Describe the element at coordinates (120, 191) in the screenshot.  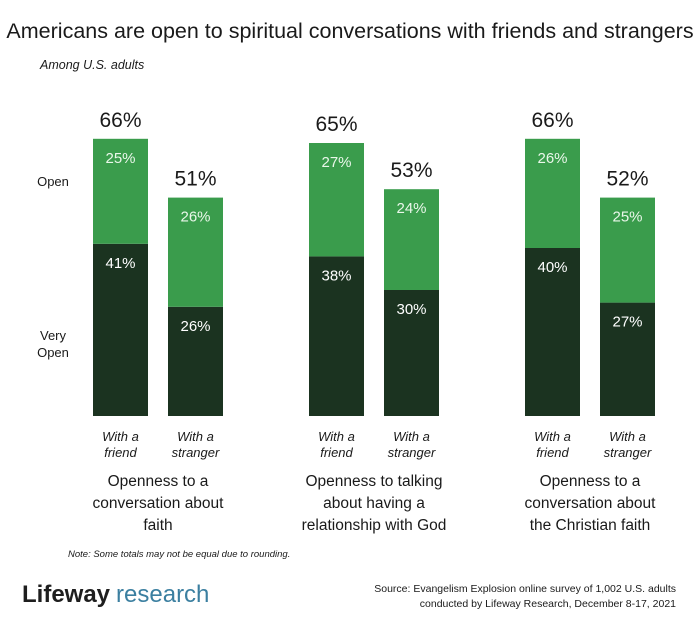
I see `bar-open-g0-b0` at that location.